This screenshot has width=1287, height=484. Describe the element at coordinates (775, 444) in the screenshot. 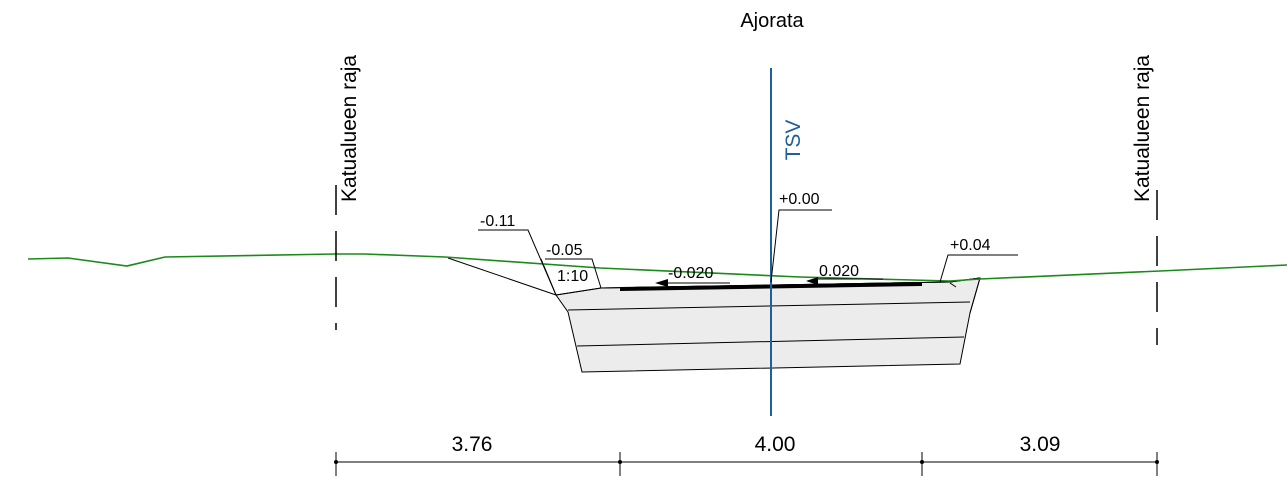

I see `dimension-center: 4.00` at that location.